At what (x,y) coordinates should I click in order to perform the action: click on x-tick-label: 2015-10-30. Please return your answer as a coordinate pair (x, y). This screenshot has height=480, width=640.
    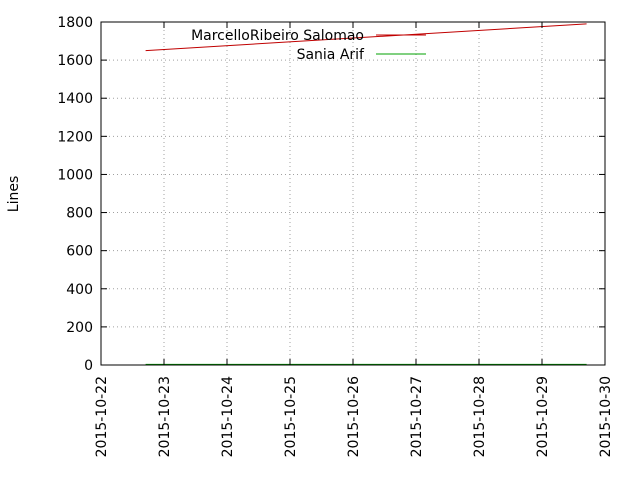
    Looking at the image, I should click on (606, 416).